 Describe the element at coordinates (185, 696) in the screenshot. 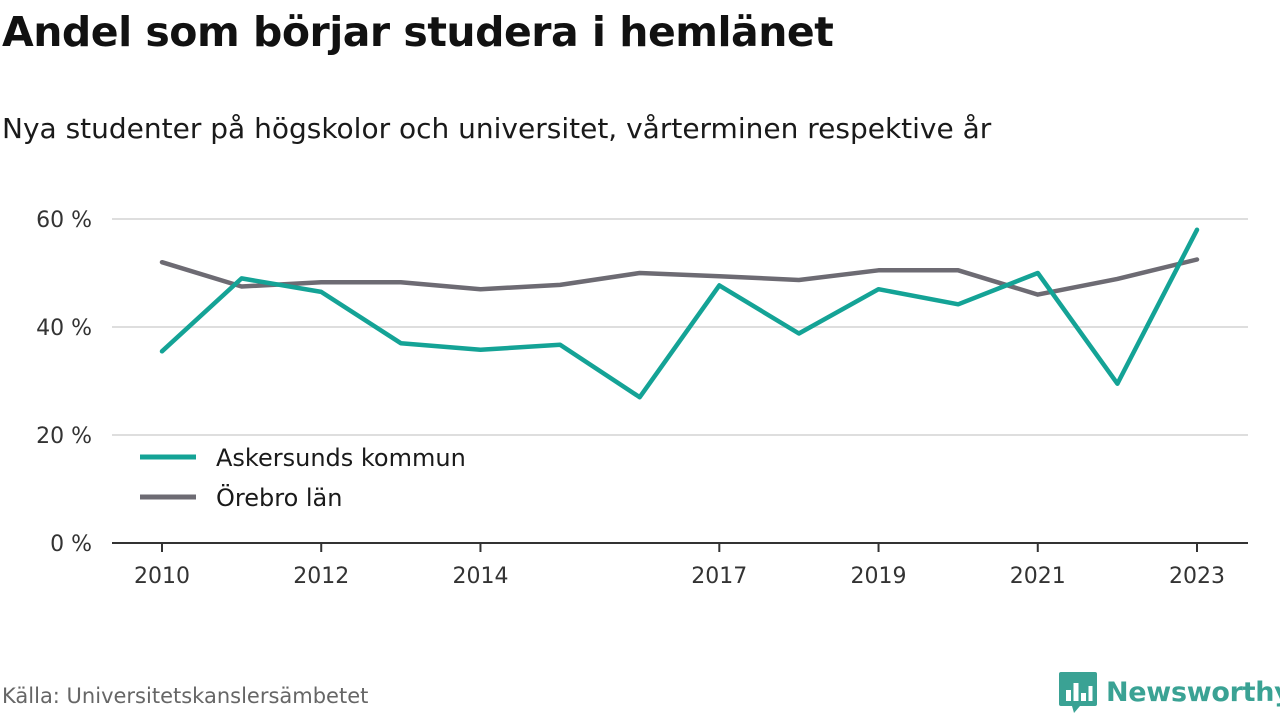

I see `source-note: Källa: Universitetskanslersämbetet` at that location.